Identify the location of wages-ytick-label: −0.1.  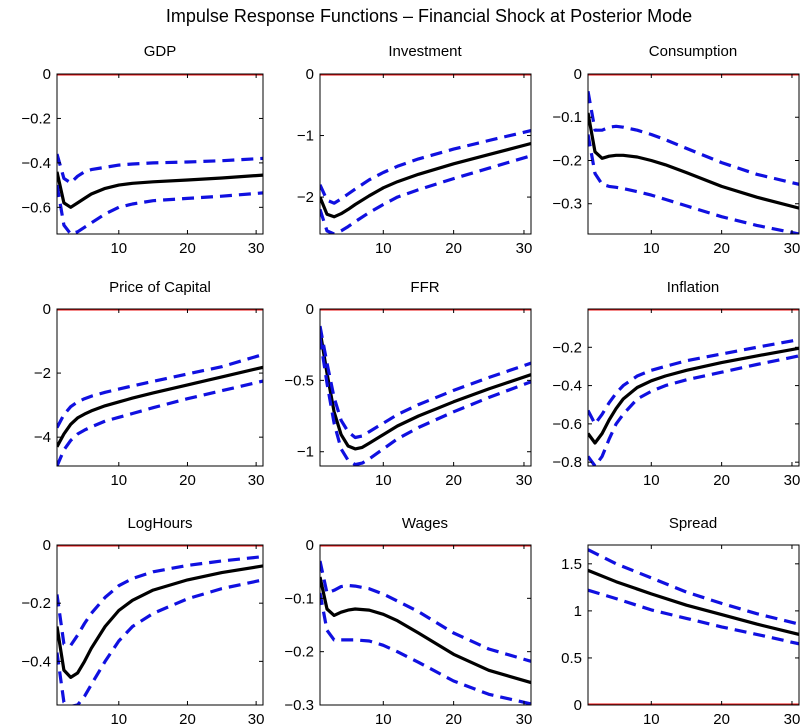
(299, 598).